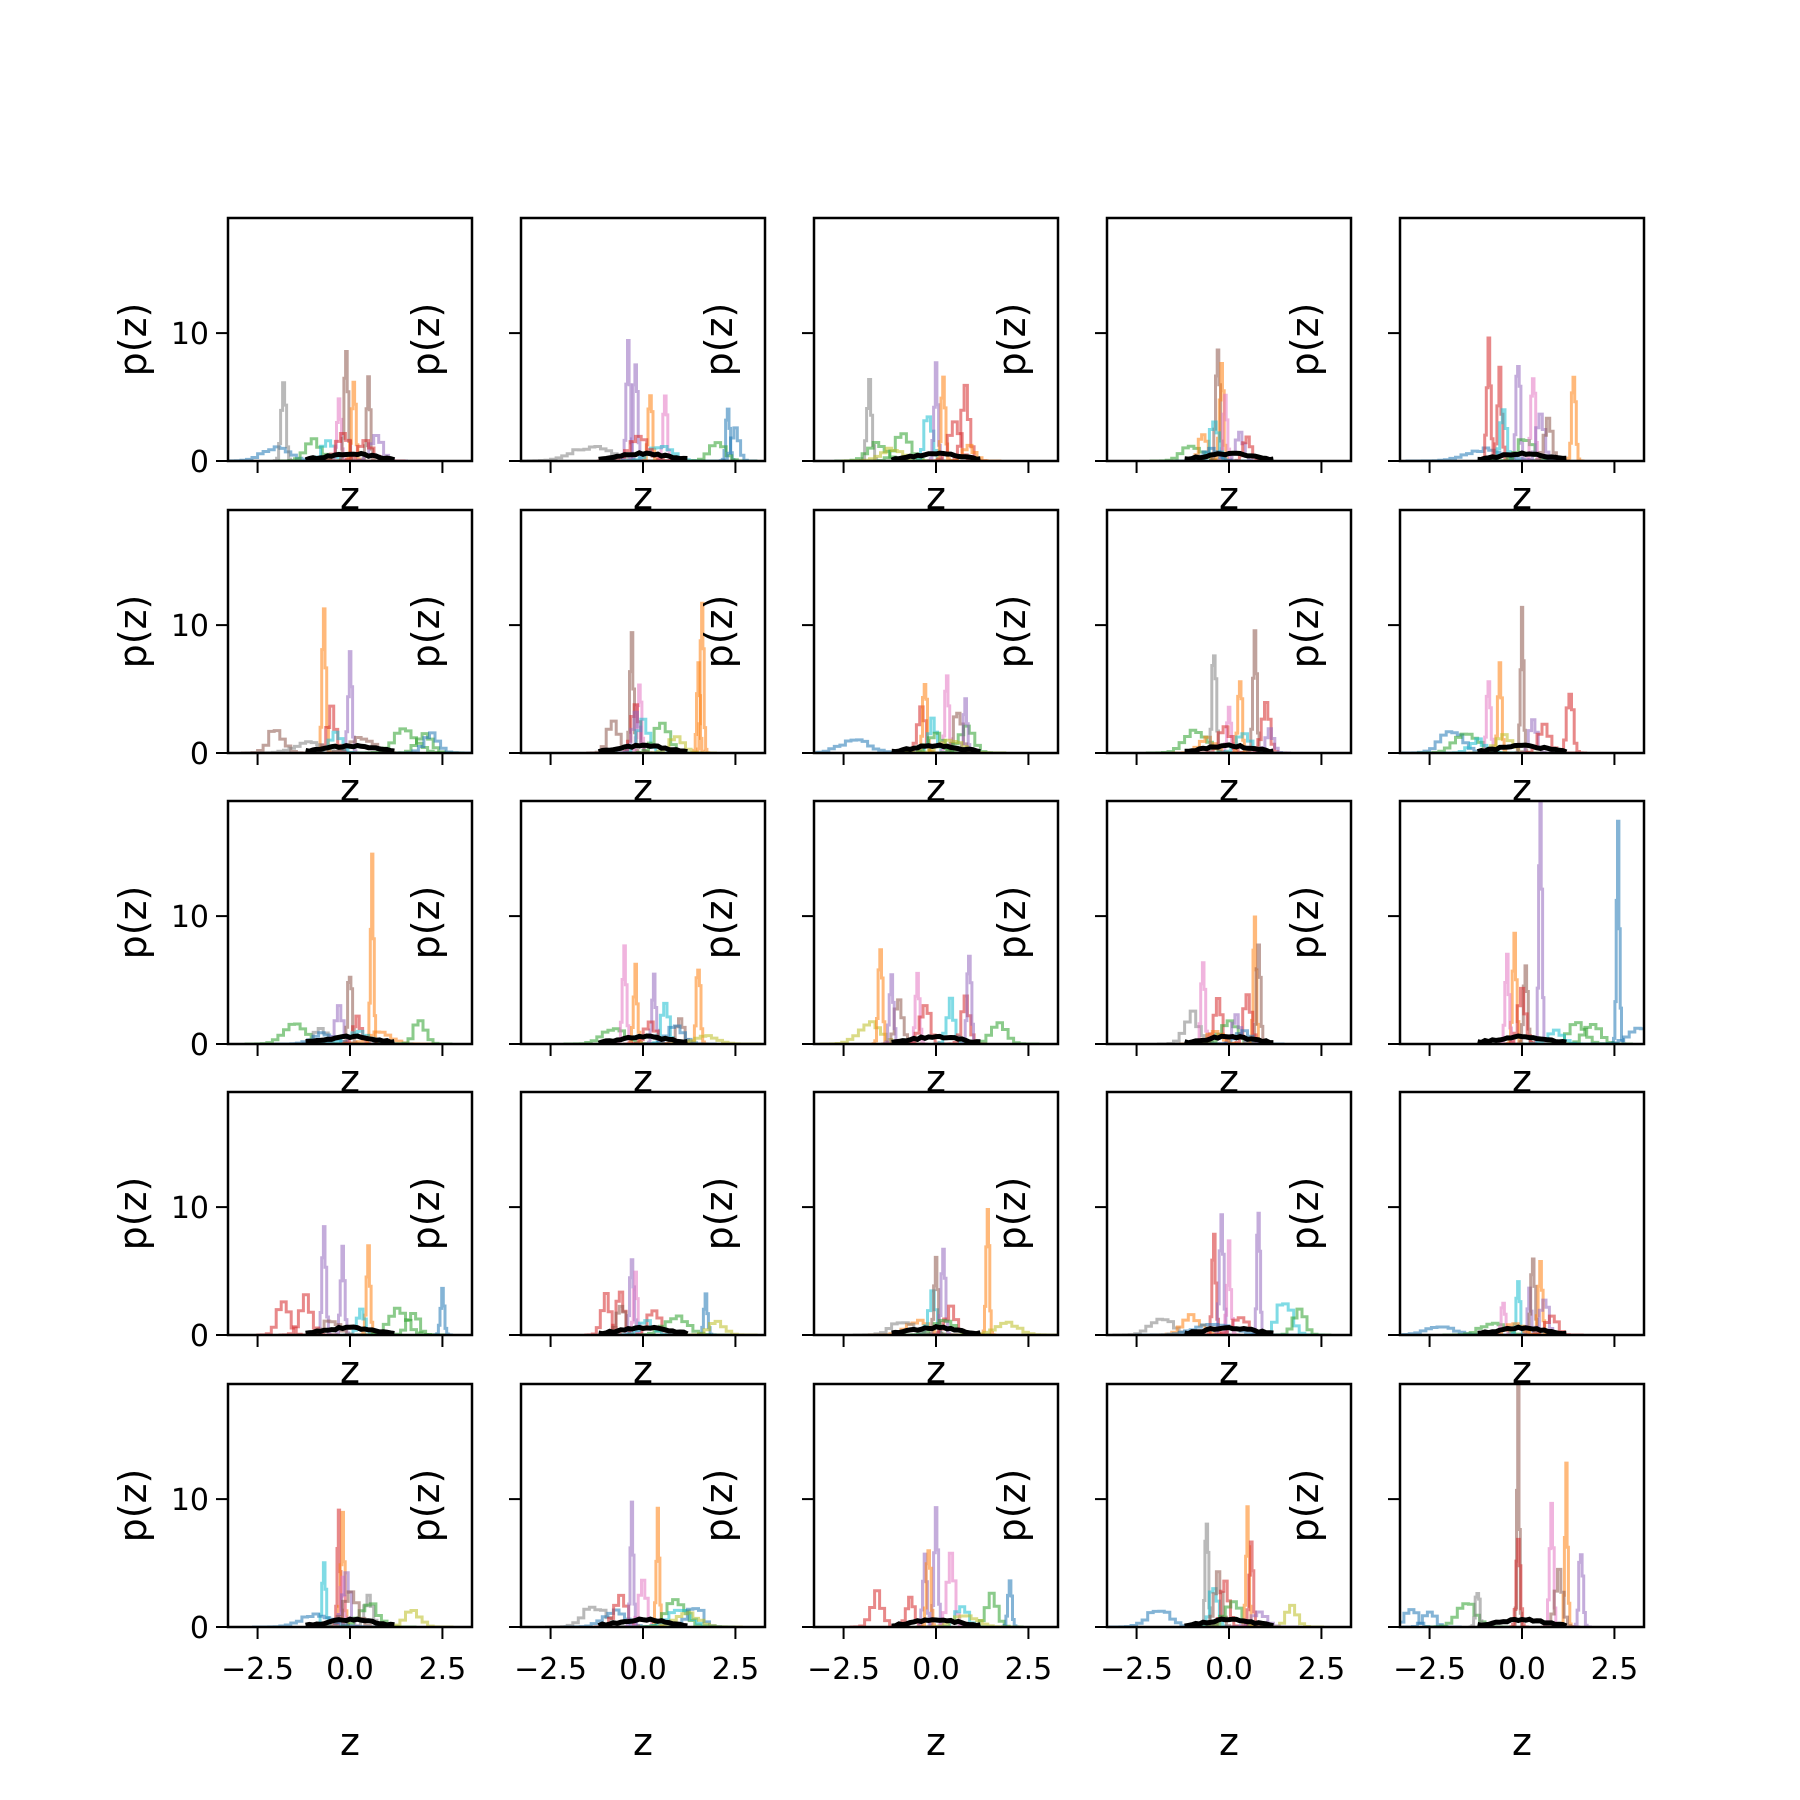 This screenshot has height=1800, width=1800. Describe the element at coordinates (292, 950) in the screenshot. I see `subplot-3-1: 0 10 z p(z)` at that location.